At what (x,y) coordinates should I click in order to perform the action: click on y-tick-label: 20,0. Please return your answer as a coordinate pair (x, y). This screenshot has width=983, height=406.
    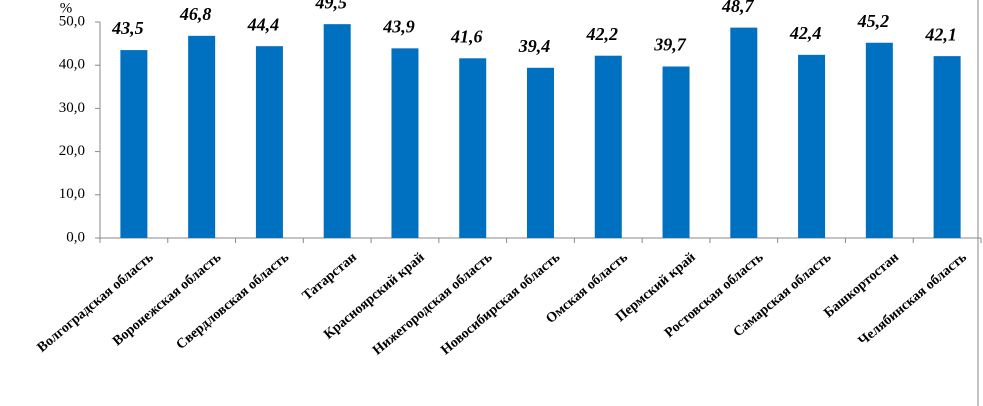
    Looking at the image, I should click on (72, 151).